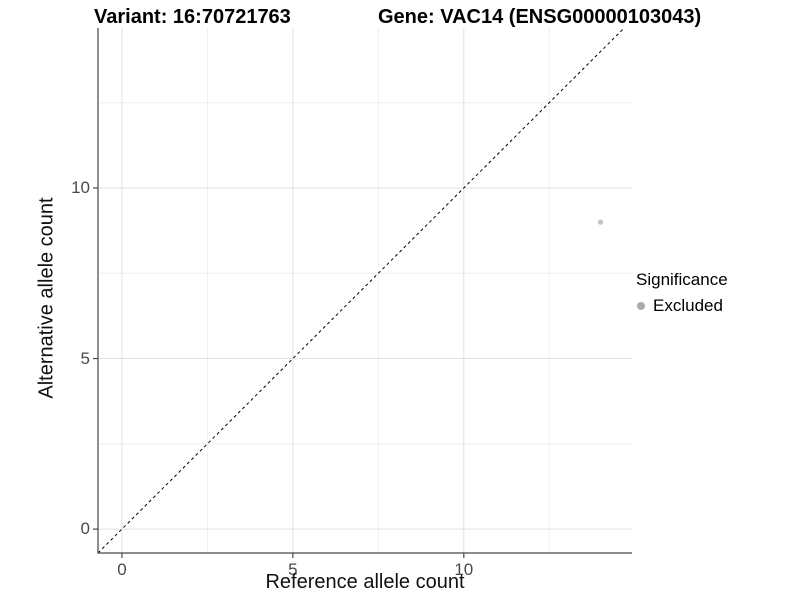  Describe the element at coordinates (540, 17) in the screenshot. I see `plot-title-gene: Gene: VAC14 (ENSG00000103043)` at that location.